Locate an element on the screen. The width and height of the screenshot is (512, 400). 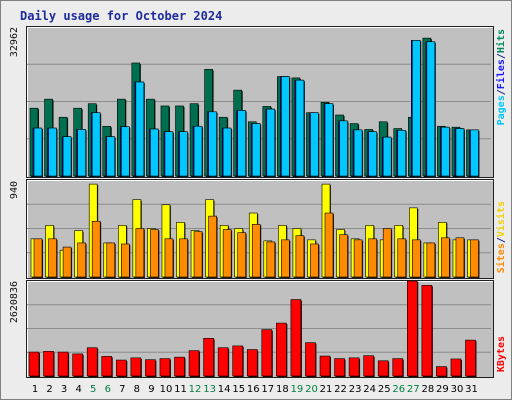
day-label: 3 is located at coordinates (64, 389).